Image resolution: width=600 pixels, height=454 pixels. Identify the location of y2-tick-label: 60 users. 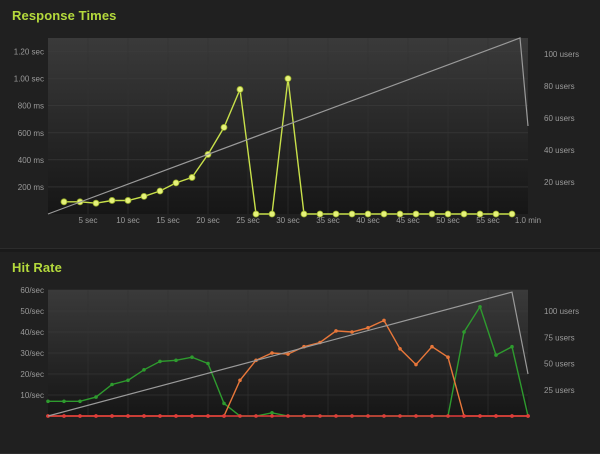
(559, 118).